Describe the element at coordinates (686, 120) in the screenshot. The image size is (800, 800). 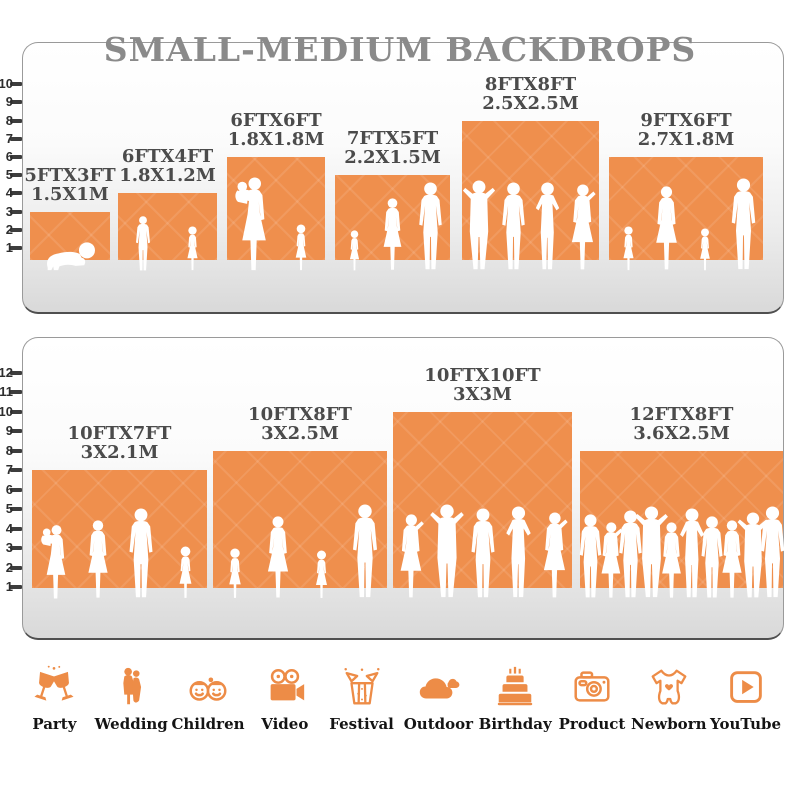
I see `size-ft: 9FTX6FT` at that location.